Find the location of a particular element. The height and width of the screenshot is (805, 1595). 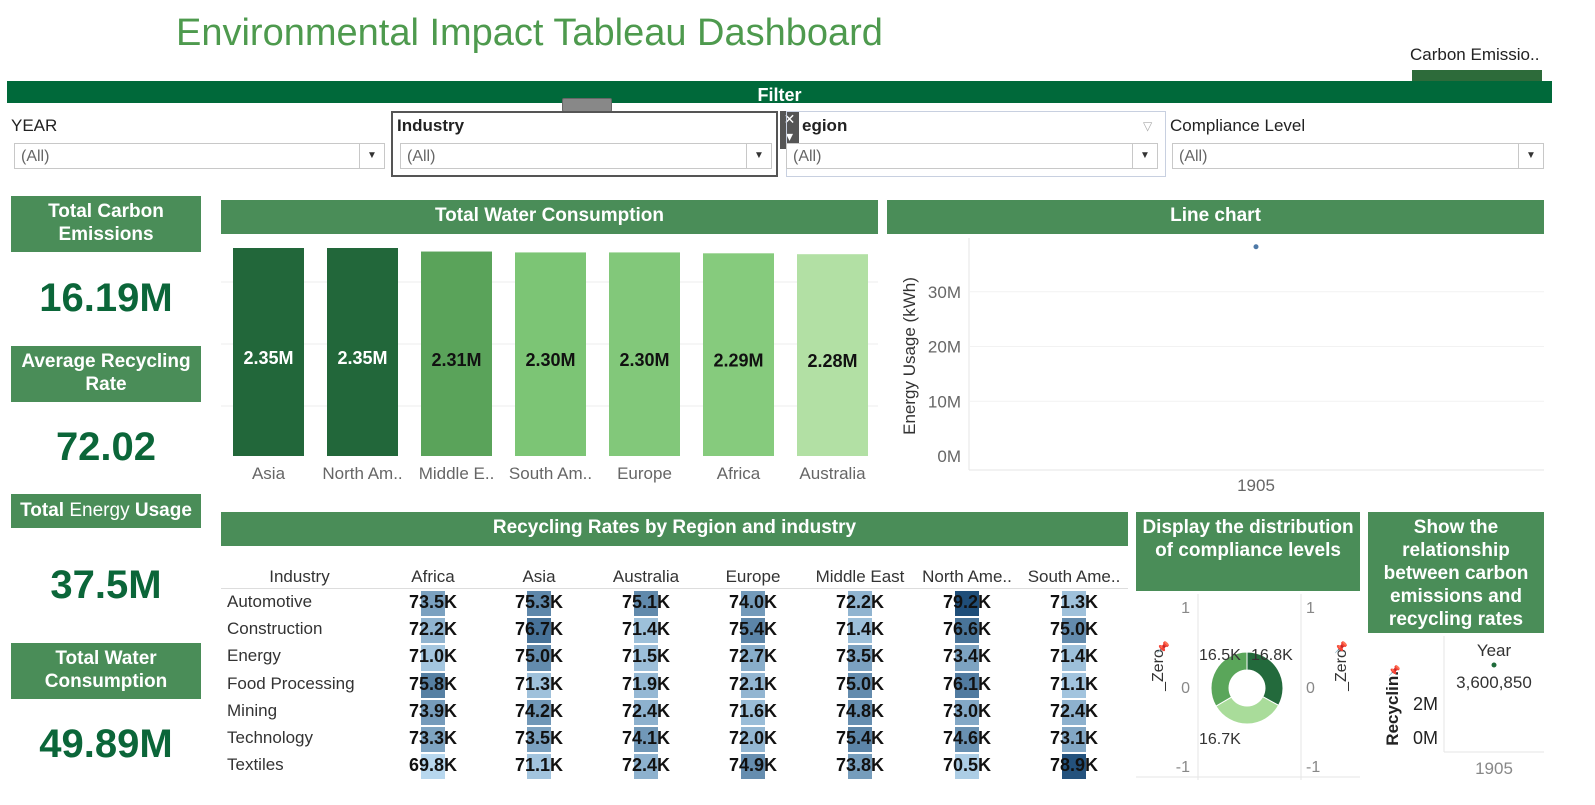

heatmap-cell-label: 78.9K is located at coordinates (1074, 765).